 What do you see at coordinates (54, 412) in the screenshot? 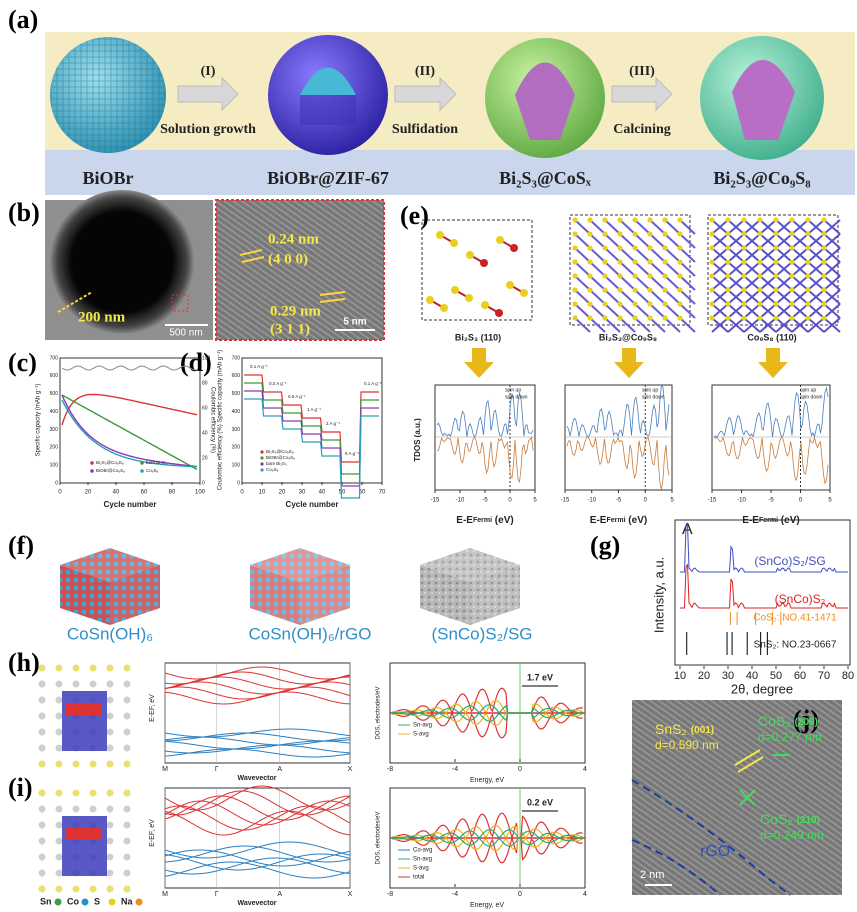
I see `y-tick-label: 400` at bounding box center [54, 412].